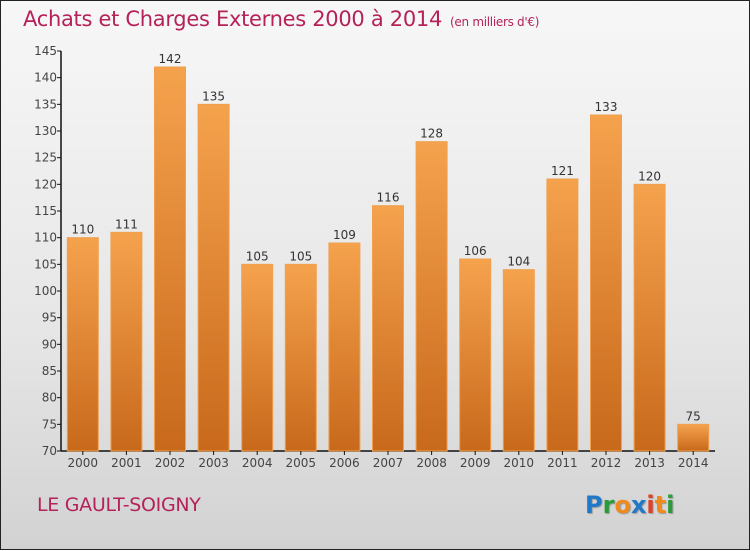 The image size is (750, 551). Describe the element at coordinates (562, 171) in the screenshot. I see `bar-value-label: 121` at that location.